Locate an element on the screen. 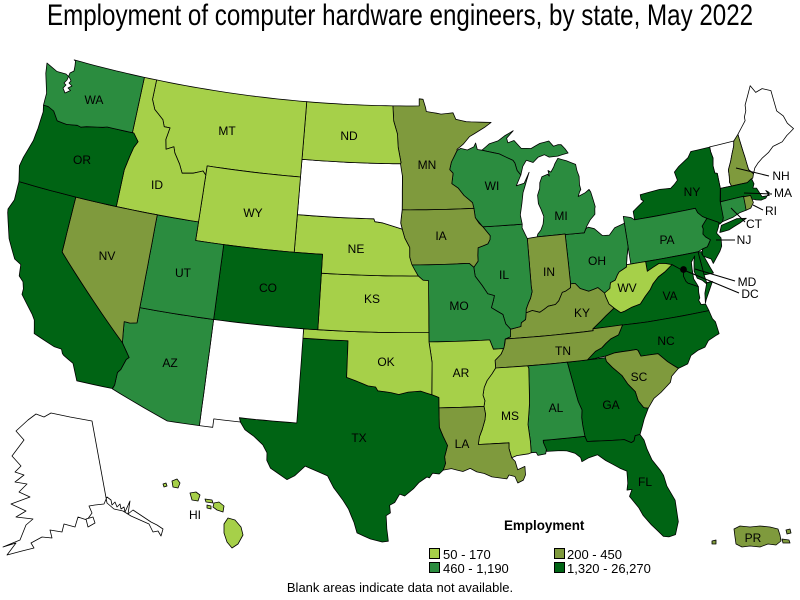 This screenshot has width=800, height=600. svg-text: MN is located at coordinates (427, 165).